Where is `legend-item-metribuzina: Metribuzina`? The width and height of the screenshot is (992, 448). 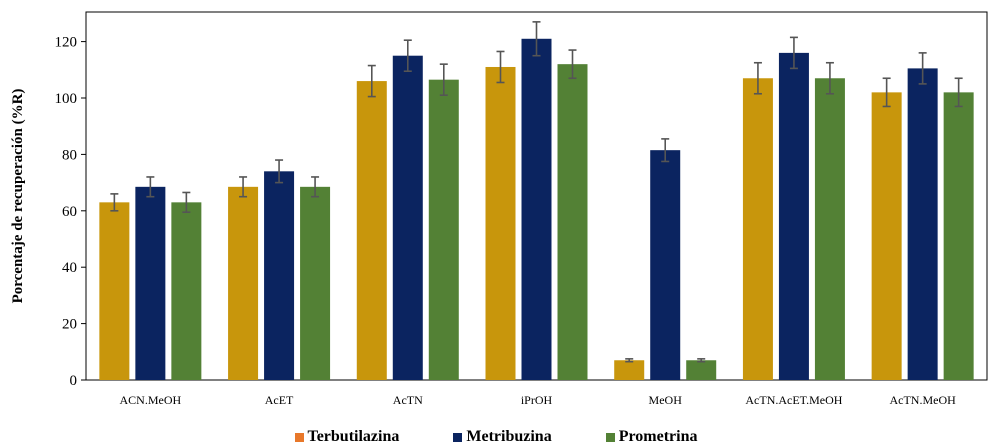 legend-item-metribuzina: Metribuzina is located at coordinates (502, 437).